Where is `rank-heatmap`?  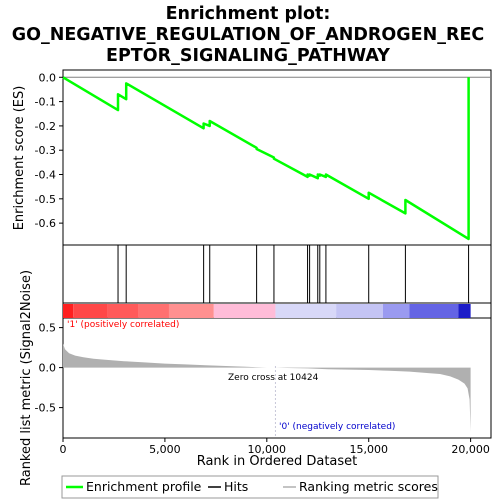
rank-heatmap is located at coordinates (267, 311).